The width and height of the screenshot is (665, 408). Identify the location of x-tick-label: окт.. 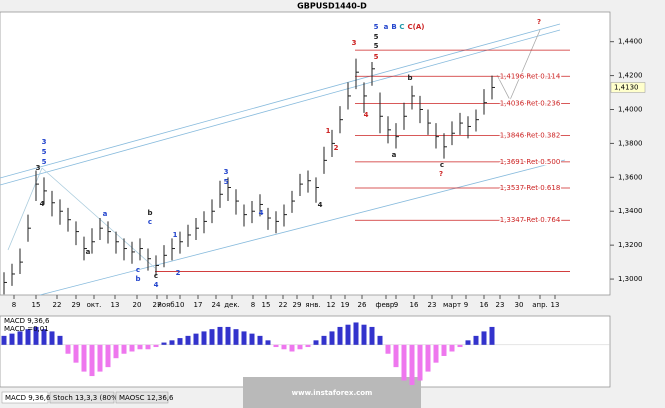
(94, 305).